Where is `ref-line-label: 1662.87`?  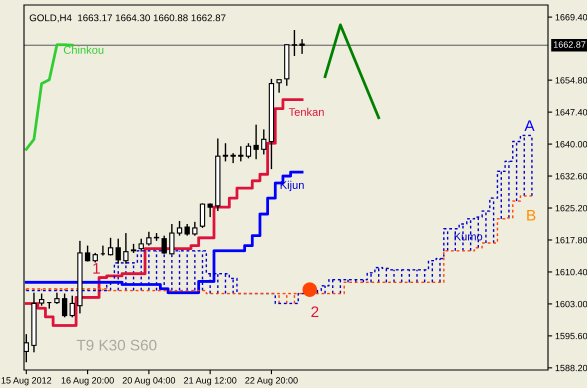
ref-line-label: 1662.87 is located at coordinates (570, 44).